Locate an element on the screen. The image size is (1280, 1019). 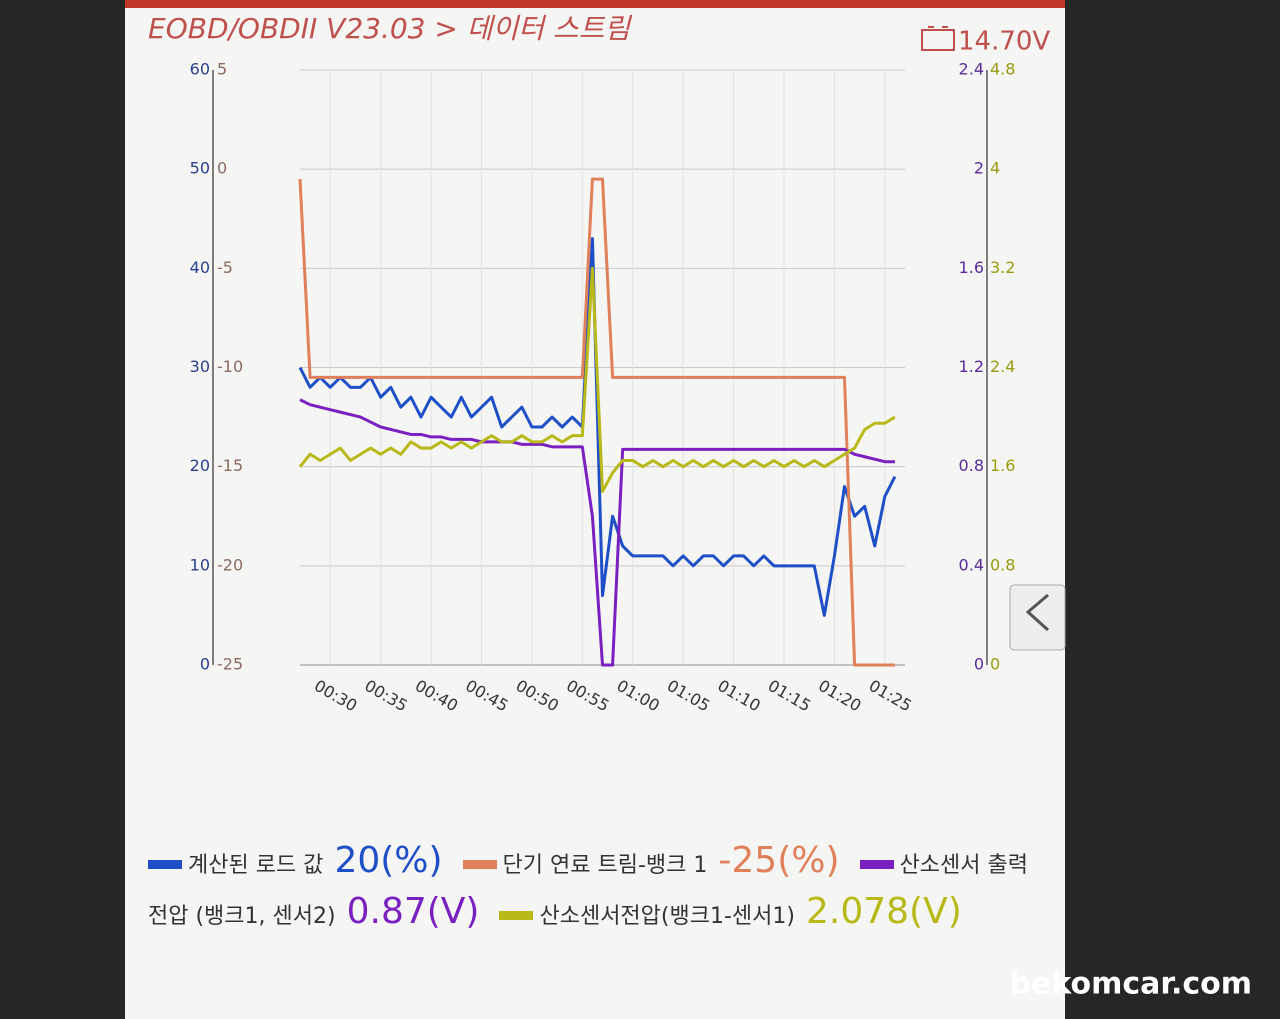
x-tick-label: 00:45 is located at coordinates (486, 696).